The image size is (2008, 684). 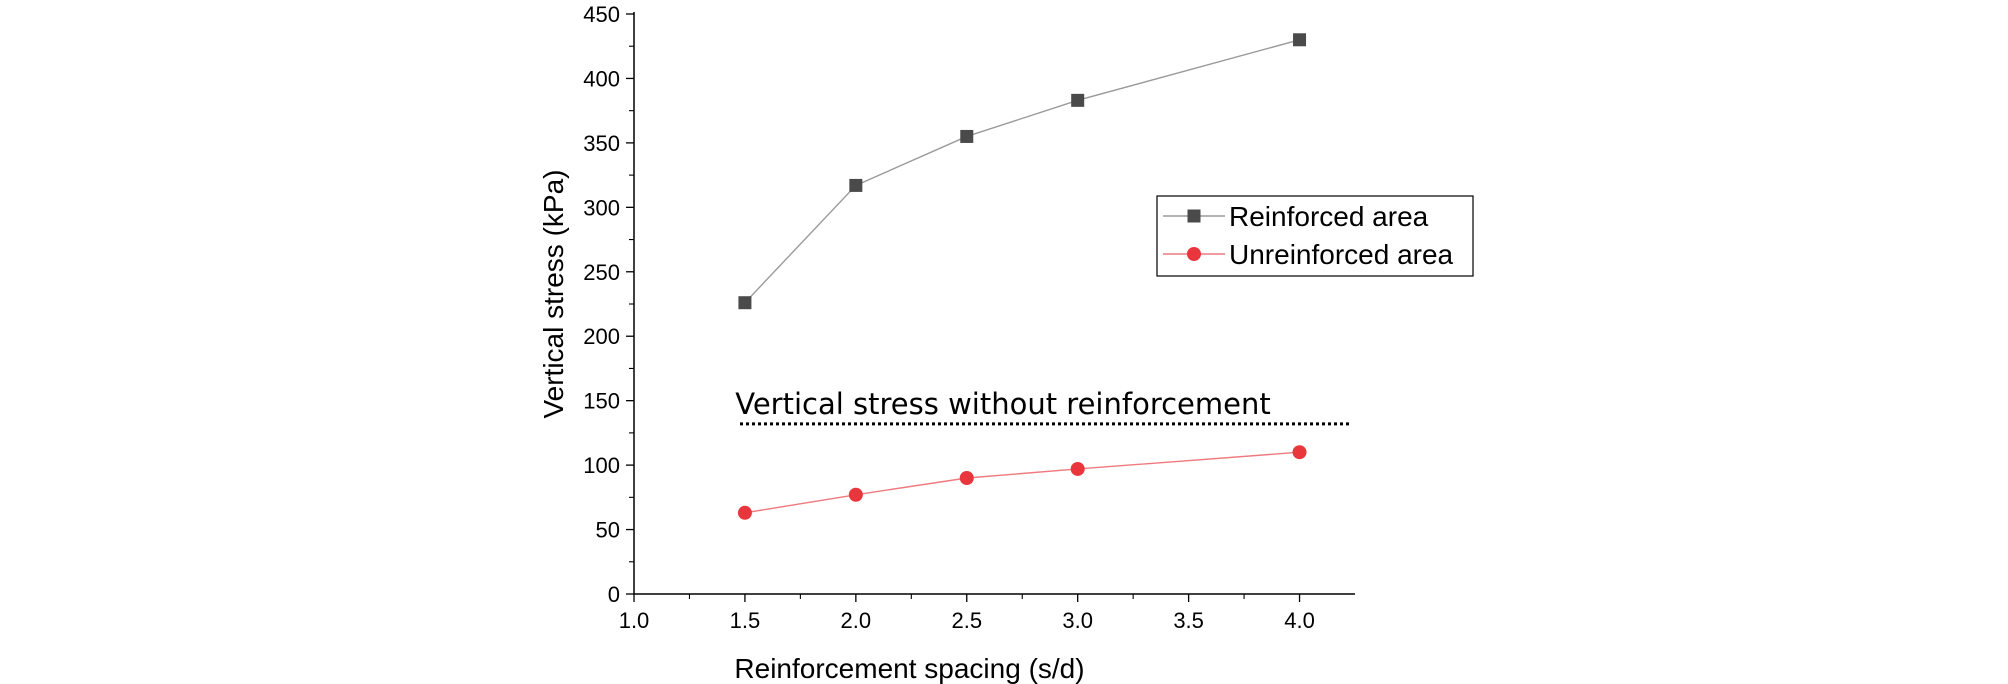 What do you see at coordinates (1022, 482) in the screenshot?
I see `series-line-unreinforced` at bounding box center [1022, 482].